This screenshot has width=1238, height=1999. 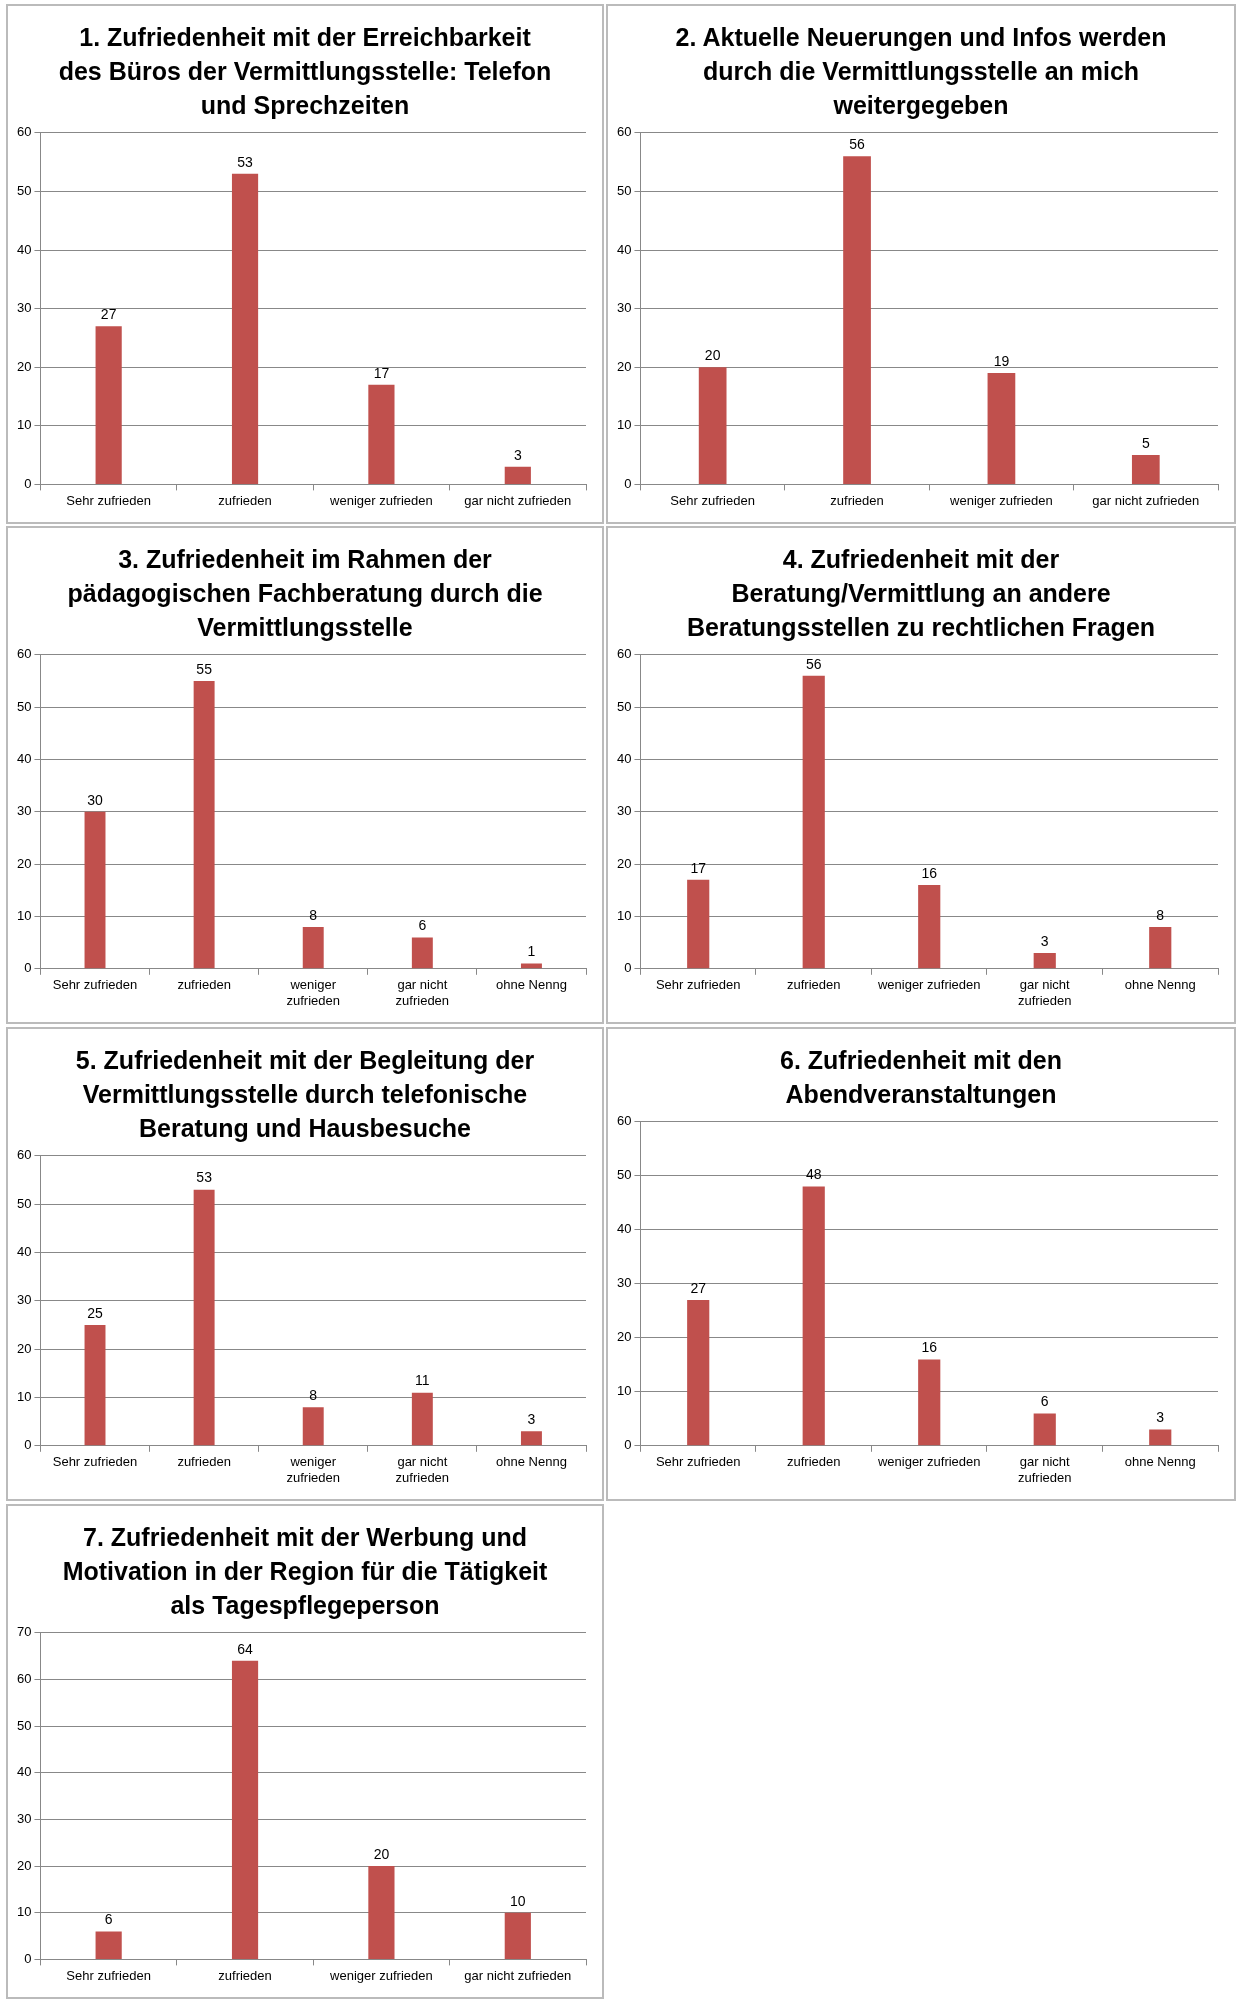 I want to click on y-tick-label: 70, so click(x=24, y=1632).